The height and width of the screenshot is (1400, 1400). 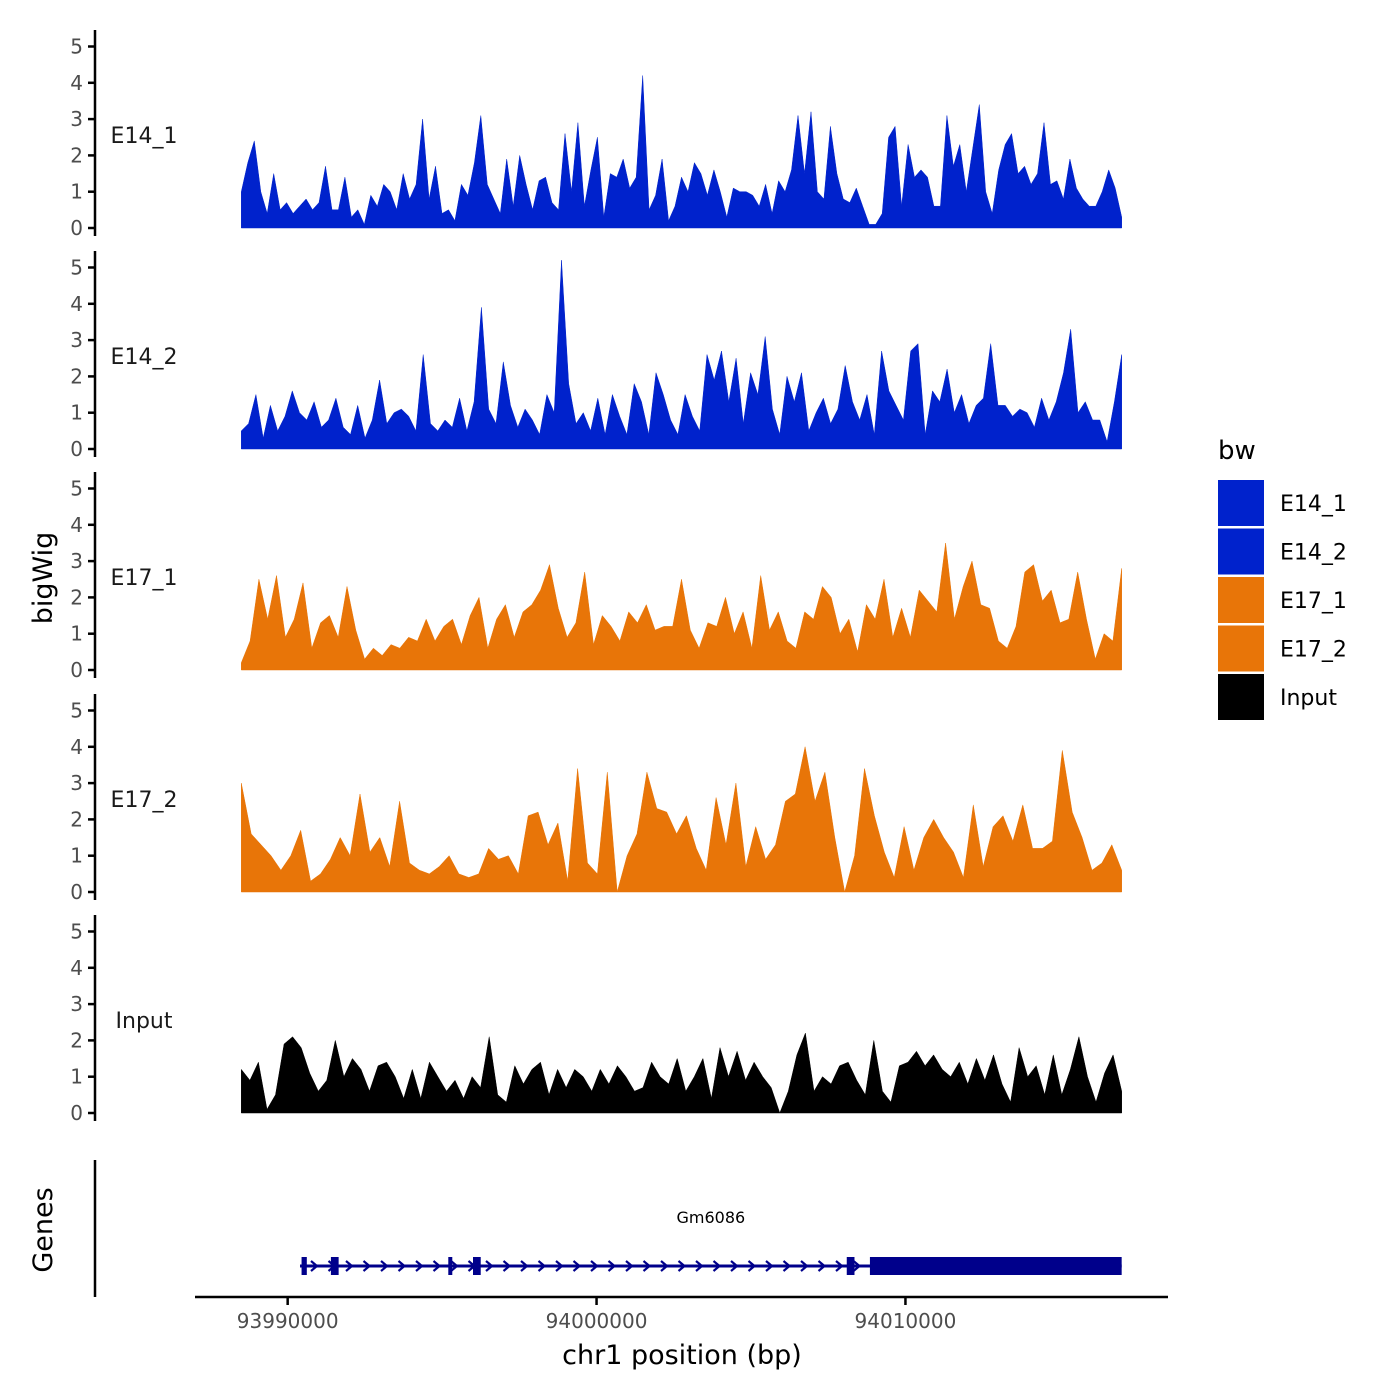 I want to click on x-axis-title: chr1 position (bp), so click(x=682, y=1355).